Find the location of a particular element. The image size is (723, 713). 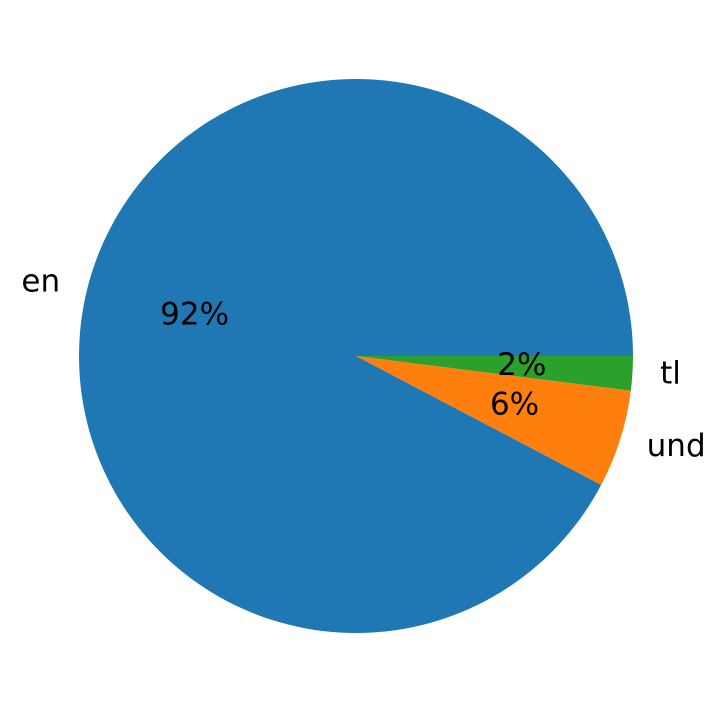

wedge-label: tl is located at coordinates (670, 374).